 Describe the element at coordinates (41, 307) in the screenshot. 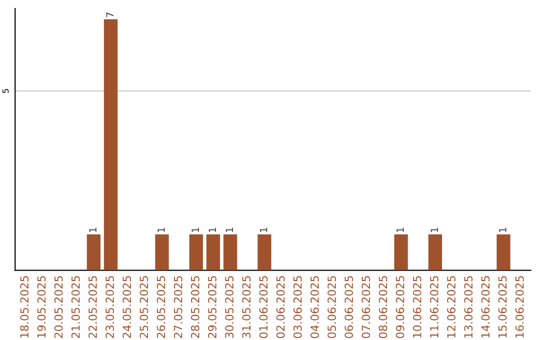

I see `x-tick-label: 19.05.2025` at that location.